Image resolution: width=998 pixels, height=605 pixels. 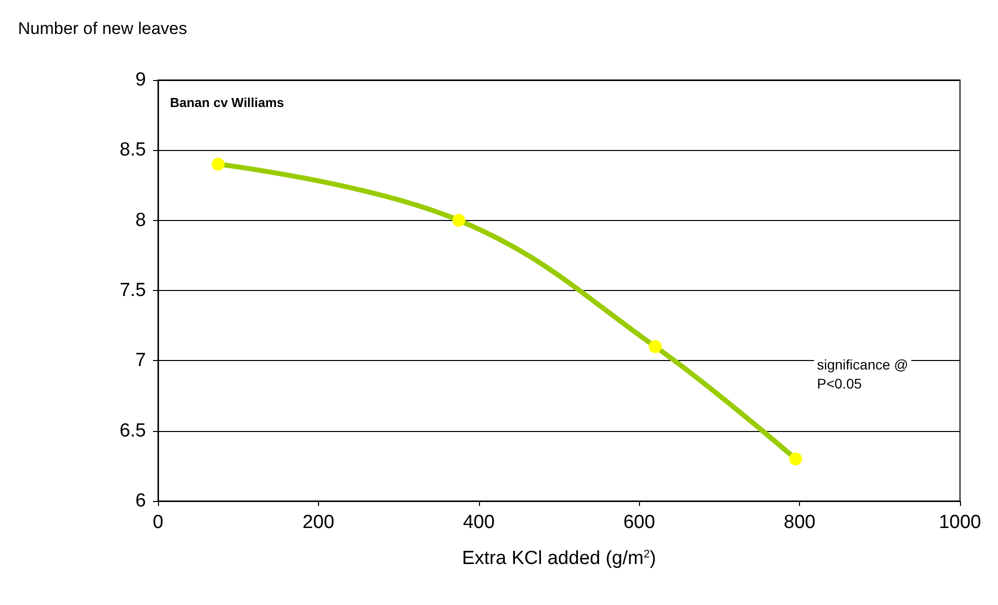 What do you see at coordinates (140, 220) in the screenshot?
I see `y-tick-label: 8` at bounding box center [140, 220].